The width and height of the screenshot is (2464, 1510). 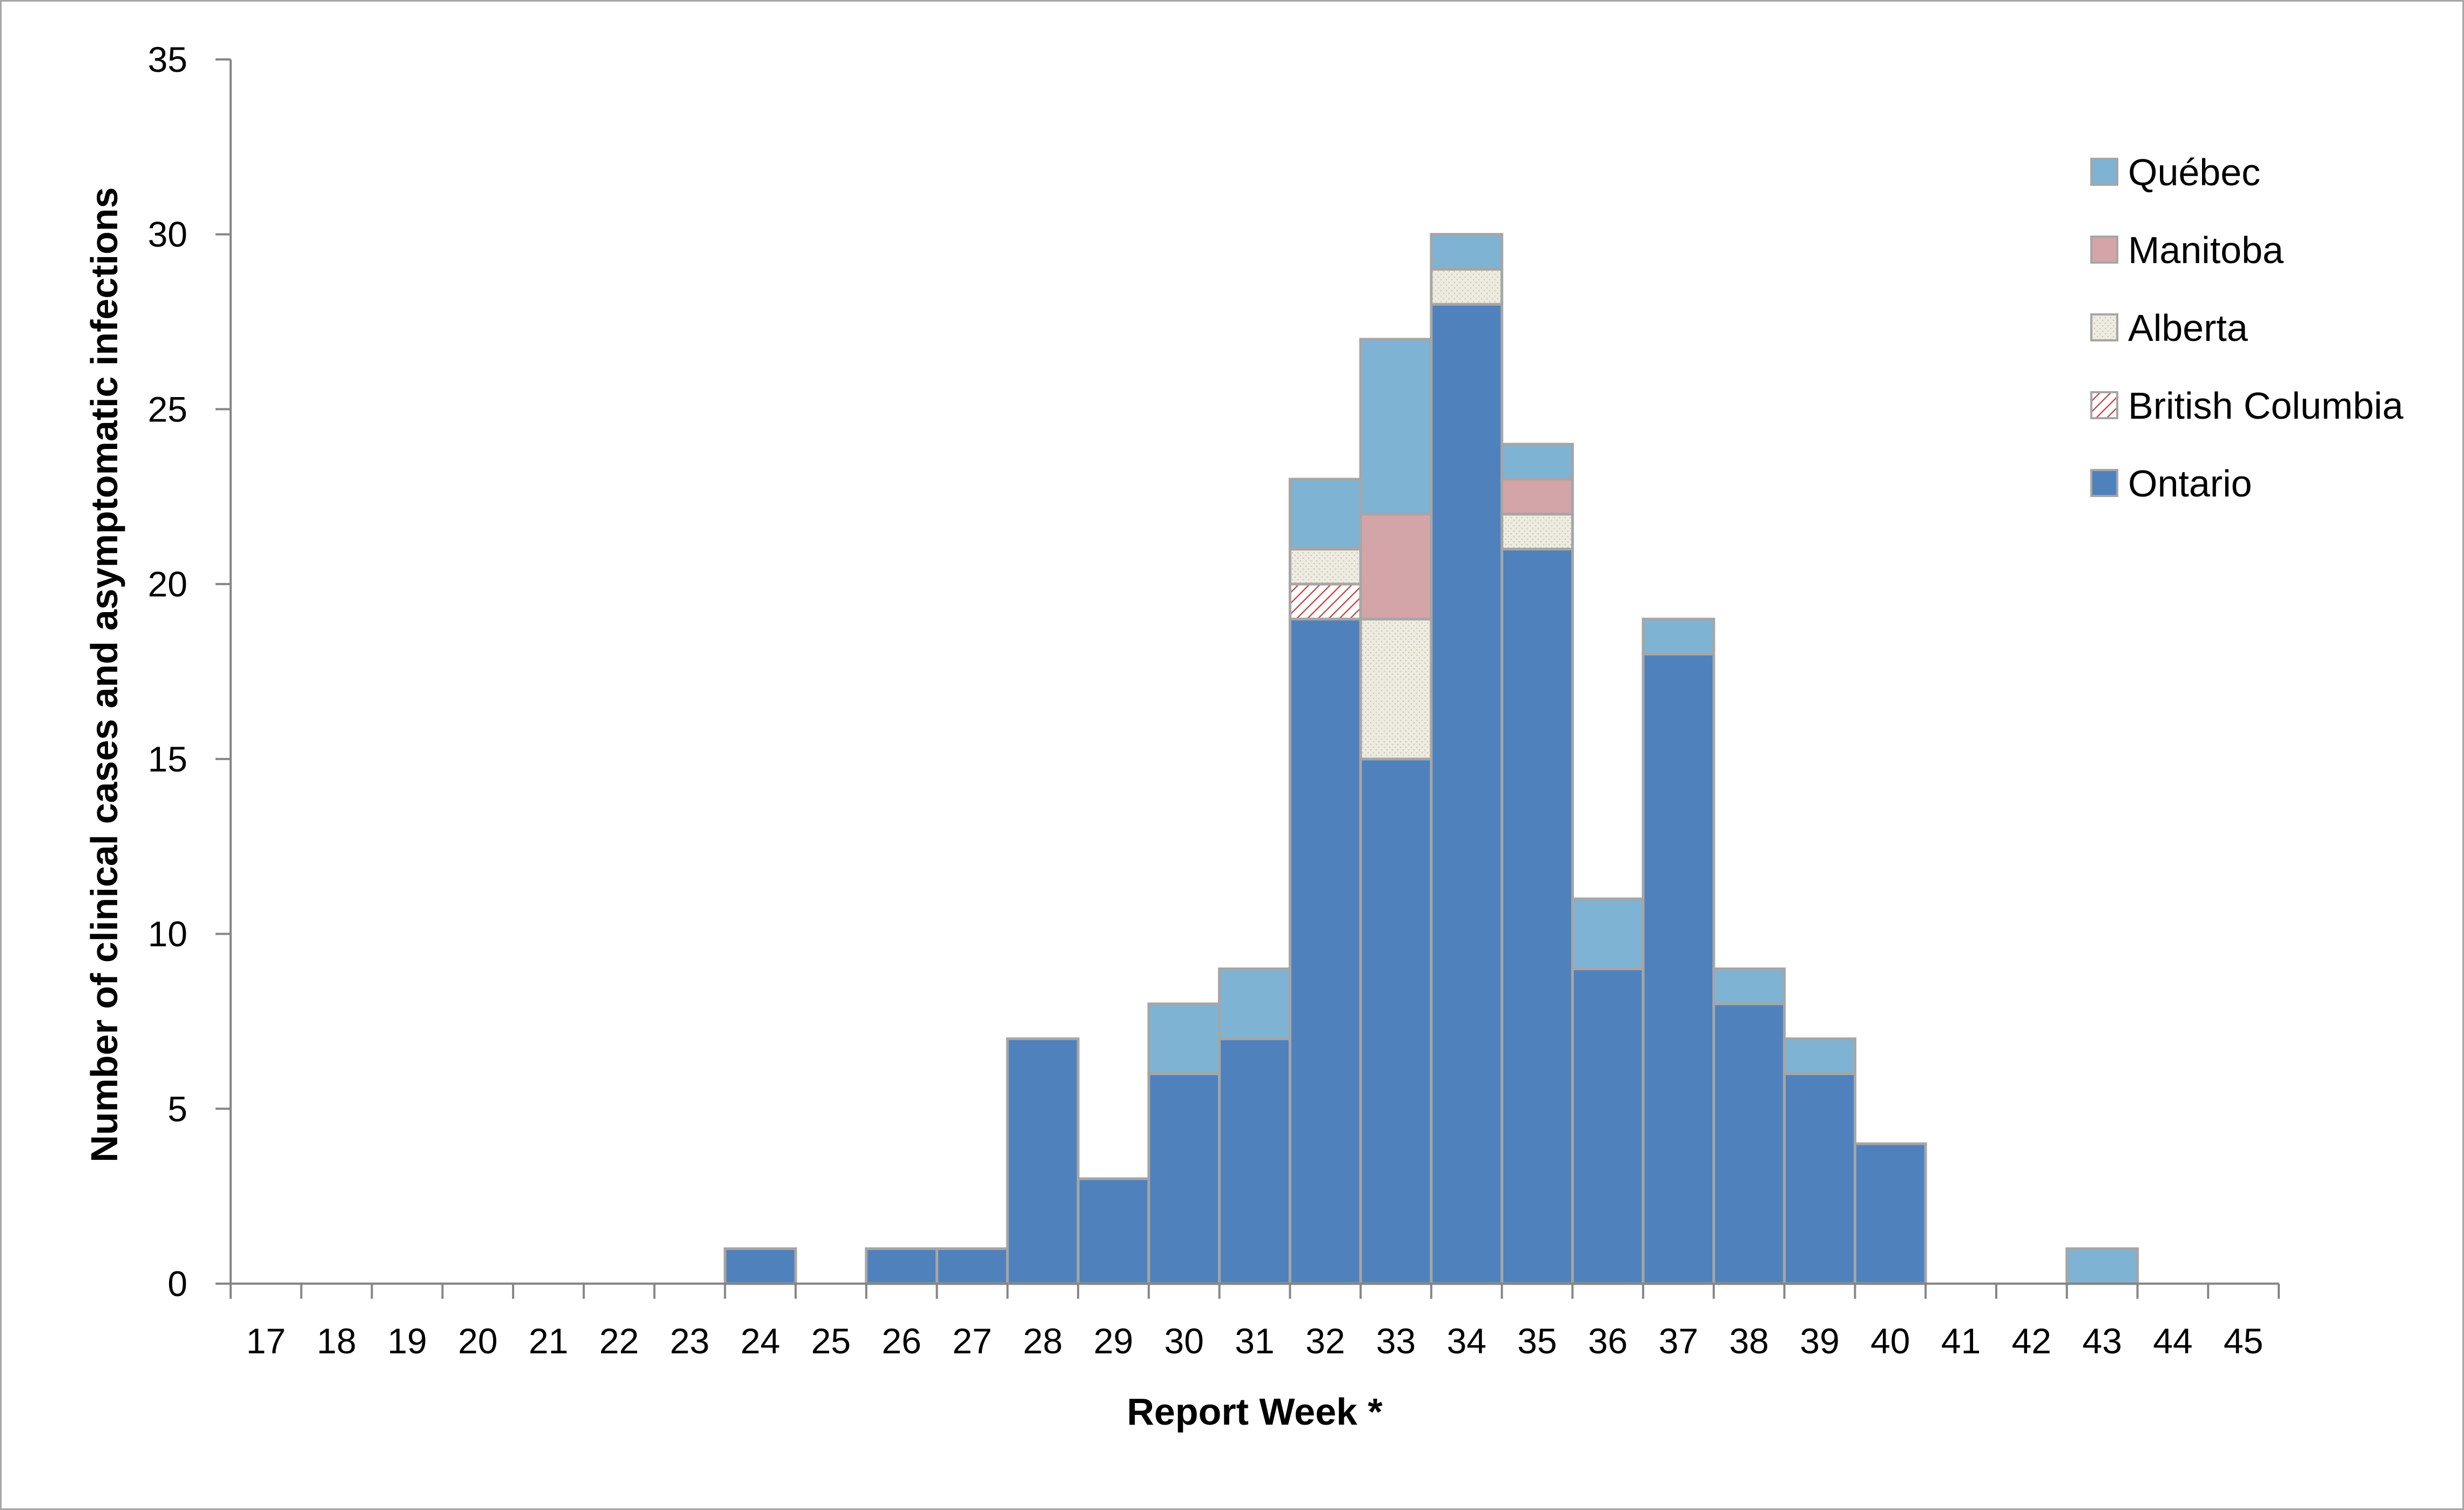 I want to click on y-tick-label: 30, so click(x=167, y=234).